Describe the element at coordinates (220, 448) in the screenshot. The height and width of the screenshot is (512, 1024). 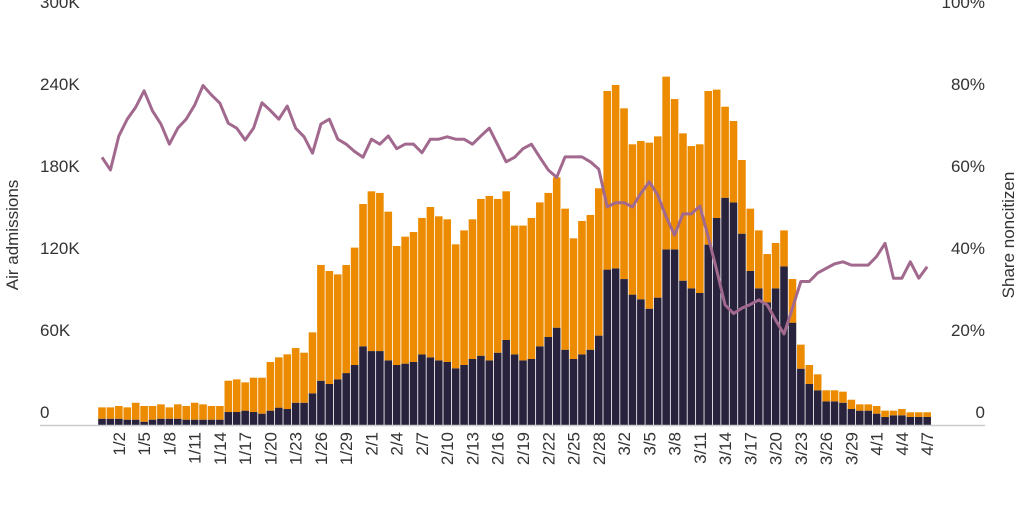
I see `x-tick-label: 1/14` at that location.